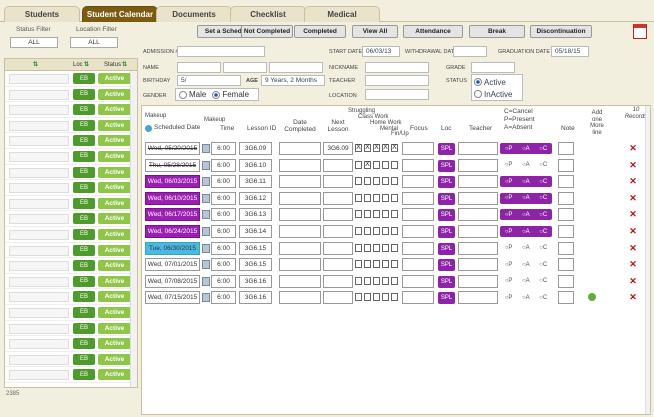 Image resolution: width=654 pixels, height=417 pixels. Describe the element at coordinates (172, 148) in the screenshot. I see `scheduled-date-field: Wed, 05/20/2015` at that location.